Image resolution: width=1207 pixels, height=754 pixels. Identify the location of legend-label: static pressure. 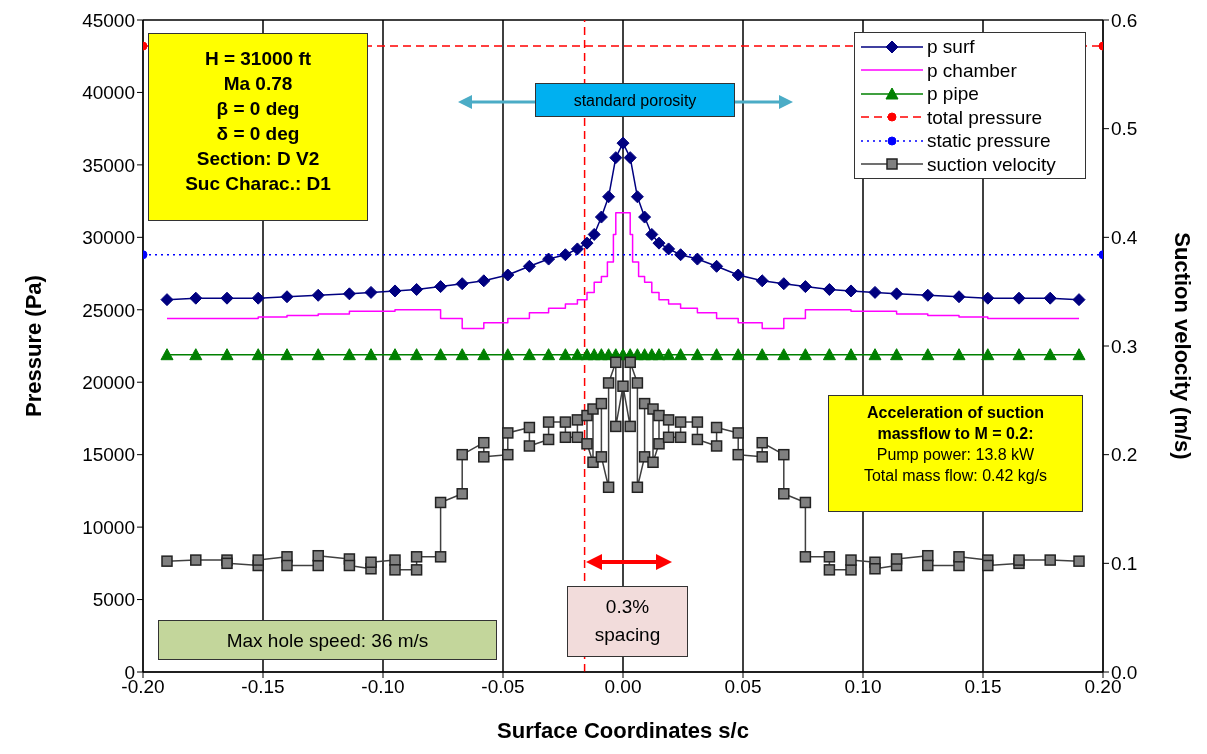
(989, 141).